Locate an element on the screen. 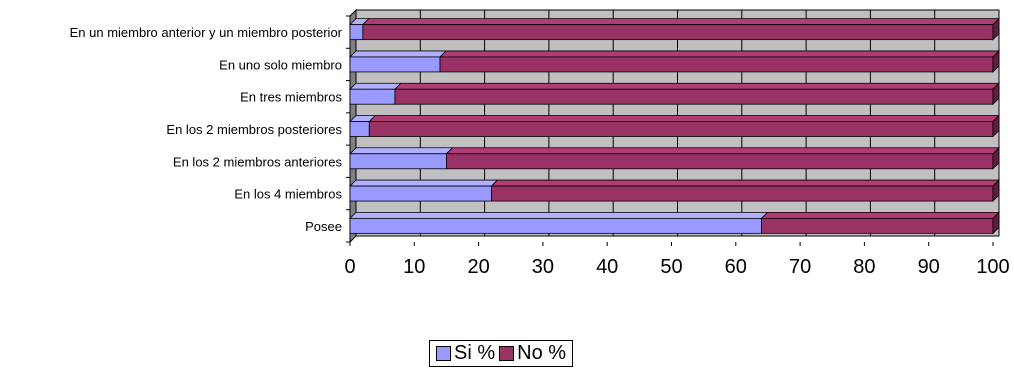  x-tick-label: 80 is located at coordinates (864, 267).